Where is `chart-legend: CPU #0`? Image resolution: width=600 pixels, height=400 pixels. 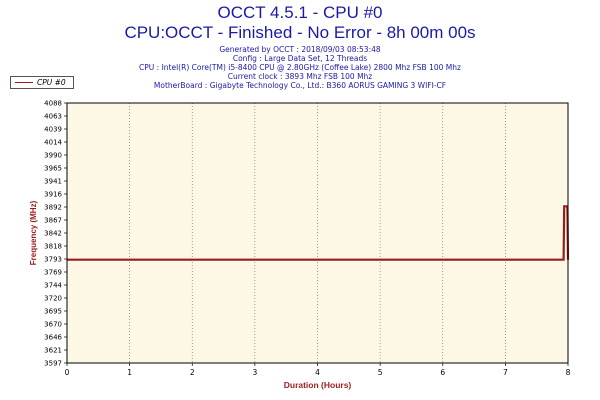
chart-legend: CPU #0 is located at coordinates (42, 82).